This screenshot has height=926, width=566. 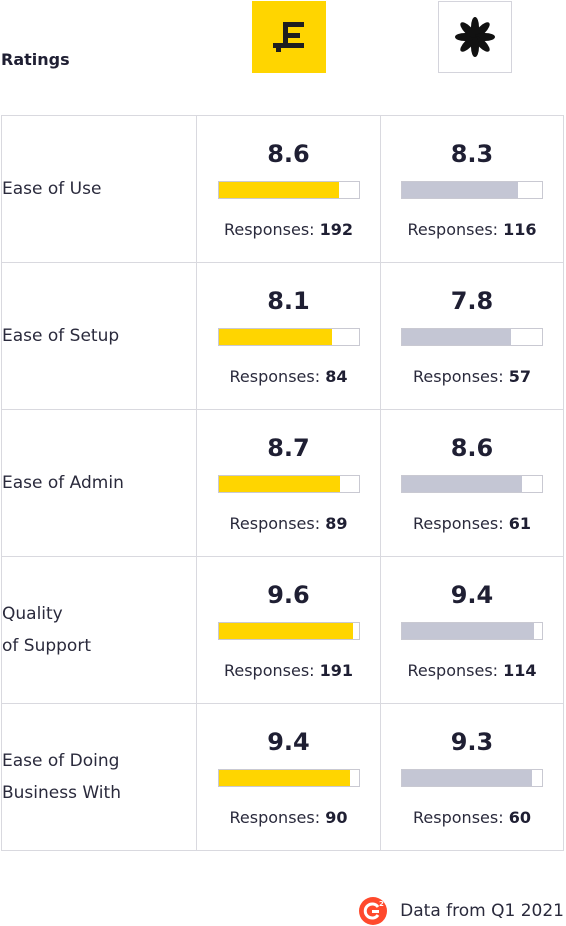 I want to click on responses-number: 60, so click(x=519, y=817).